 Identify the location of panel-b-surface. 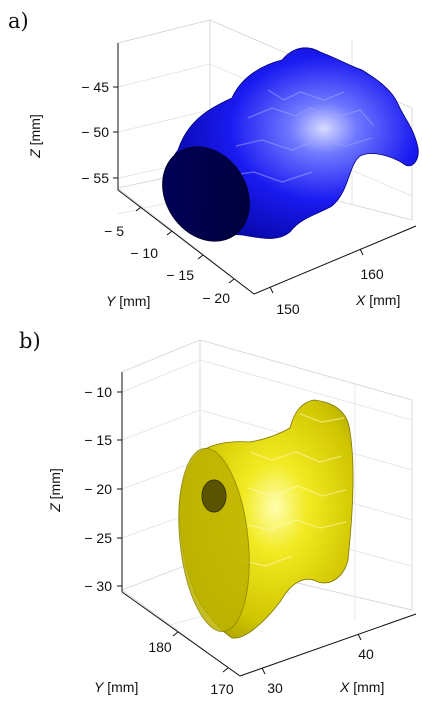
(266, 519).